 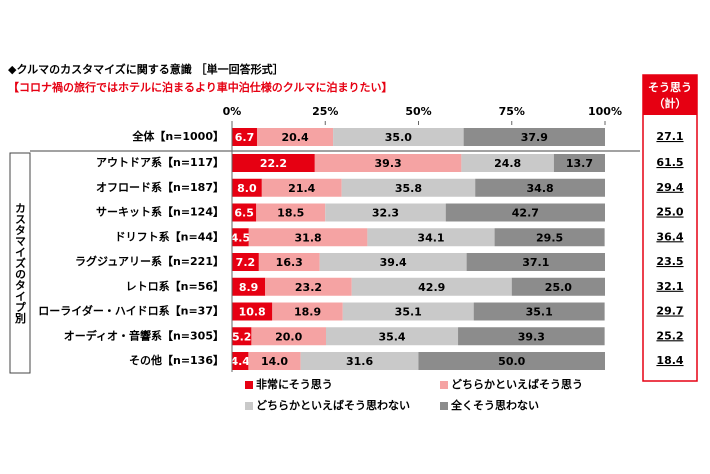 What do you see at coordinates (517, 384) in the screenshot?
I see `legend-label: どちらかといえばそう思う` at bounding box center [517, 384].